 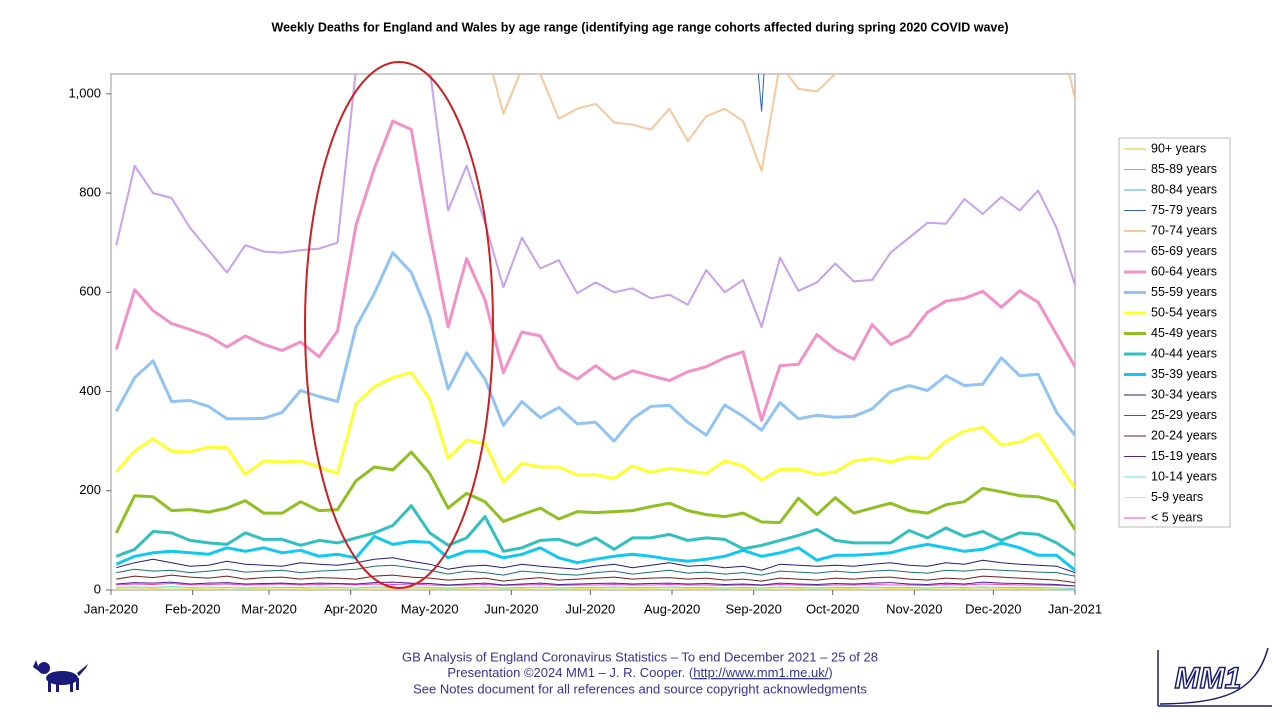 I want to click on logo-text: MM1, so click(x=1208, y=678).